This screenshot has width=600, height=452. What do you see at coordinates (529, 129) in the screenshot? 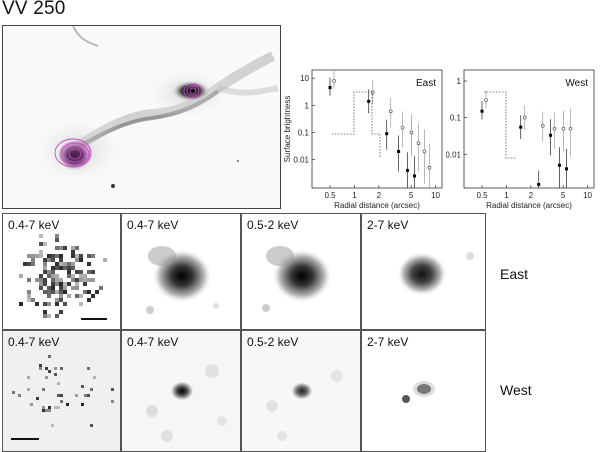
I see `plot-frame` at bounding box center [529, 129].